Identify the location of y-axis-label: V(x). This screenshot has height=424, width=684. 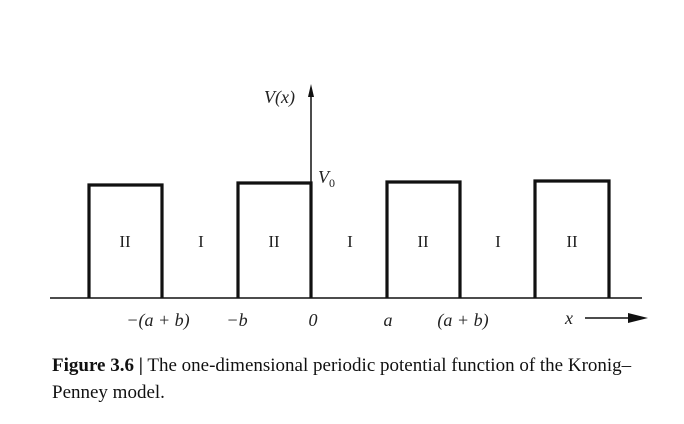
(279, 97).